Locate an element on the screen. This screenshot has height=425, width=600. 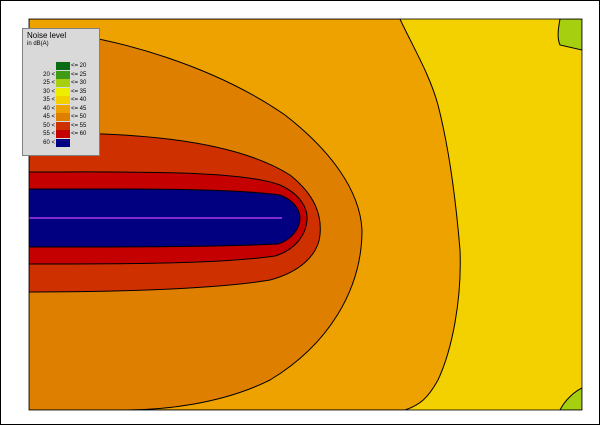
legend-band-high: <= 55 is located at coordinates (79, 125).